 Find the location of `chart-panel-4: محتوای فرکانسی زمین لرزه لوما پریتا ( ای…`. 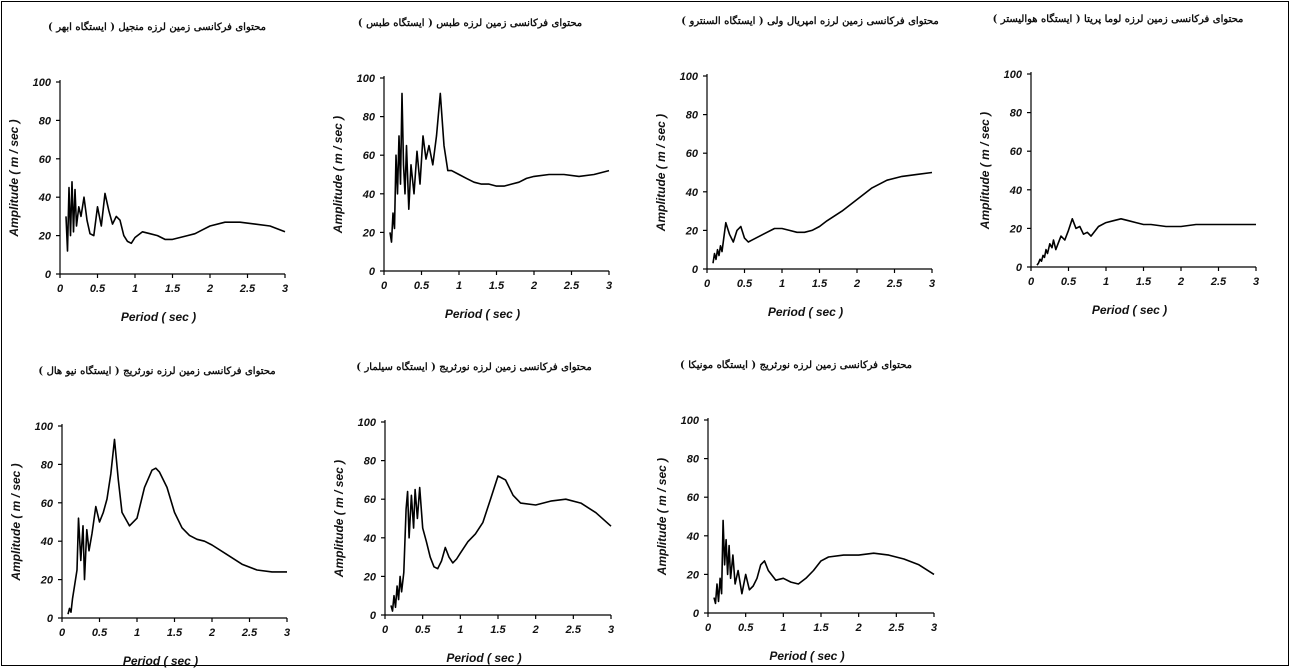

chart-panel-4: محتوای فرکانسی زمین لرزه لوما پریتا ( ای… is located at coordinates (1118, 164).